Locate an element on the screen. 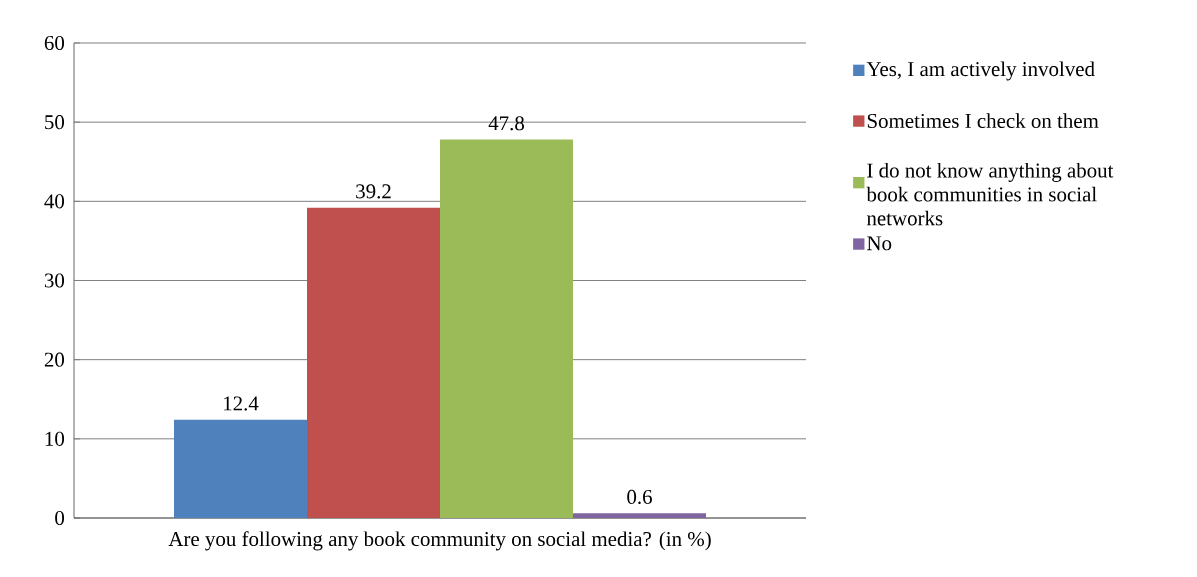 This screenshot has height=577, width=1197. y-tick-label: 30 is located at coordinates (54, 280).